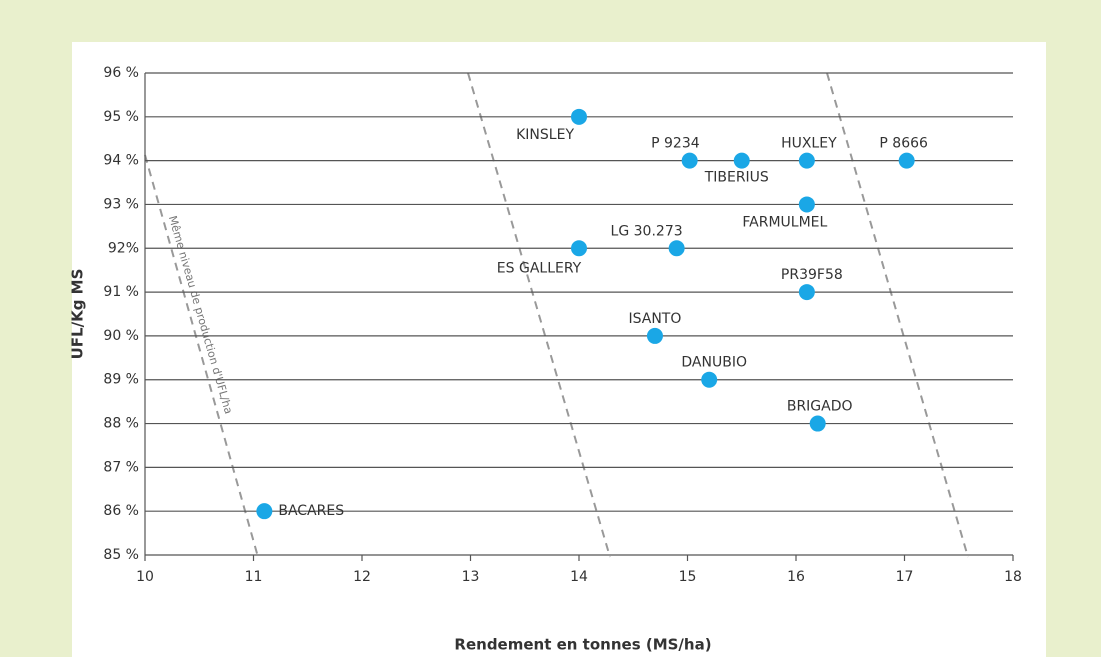  I want to click on y-tick-label: 87 %, so click(121, 467).